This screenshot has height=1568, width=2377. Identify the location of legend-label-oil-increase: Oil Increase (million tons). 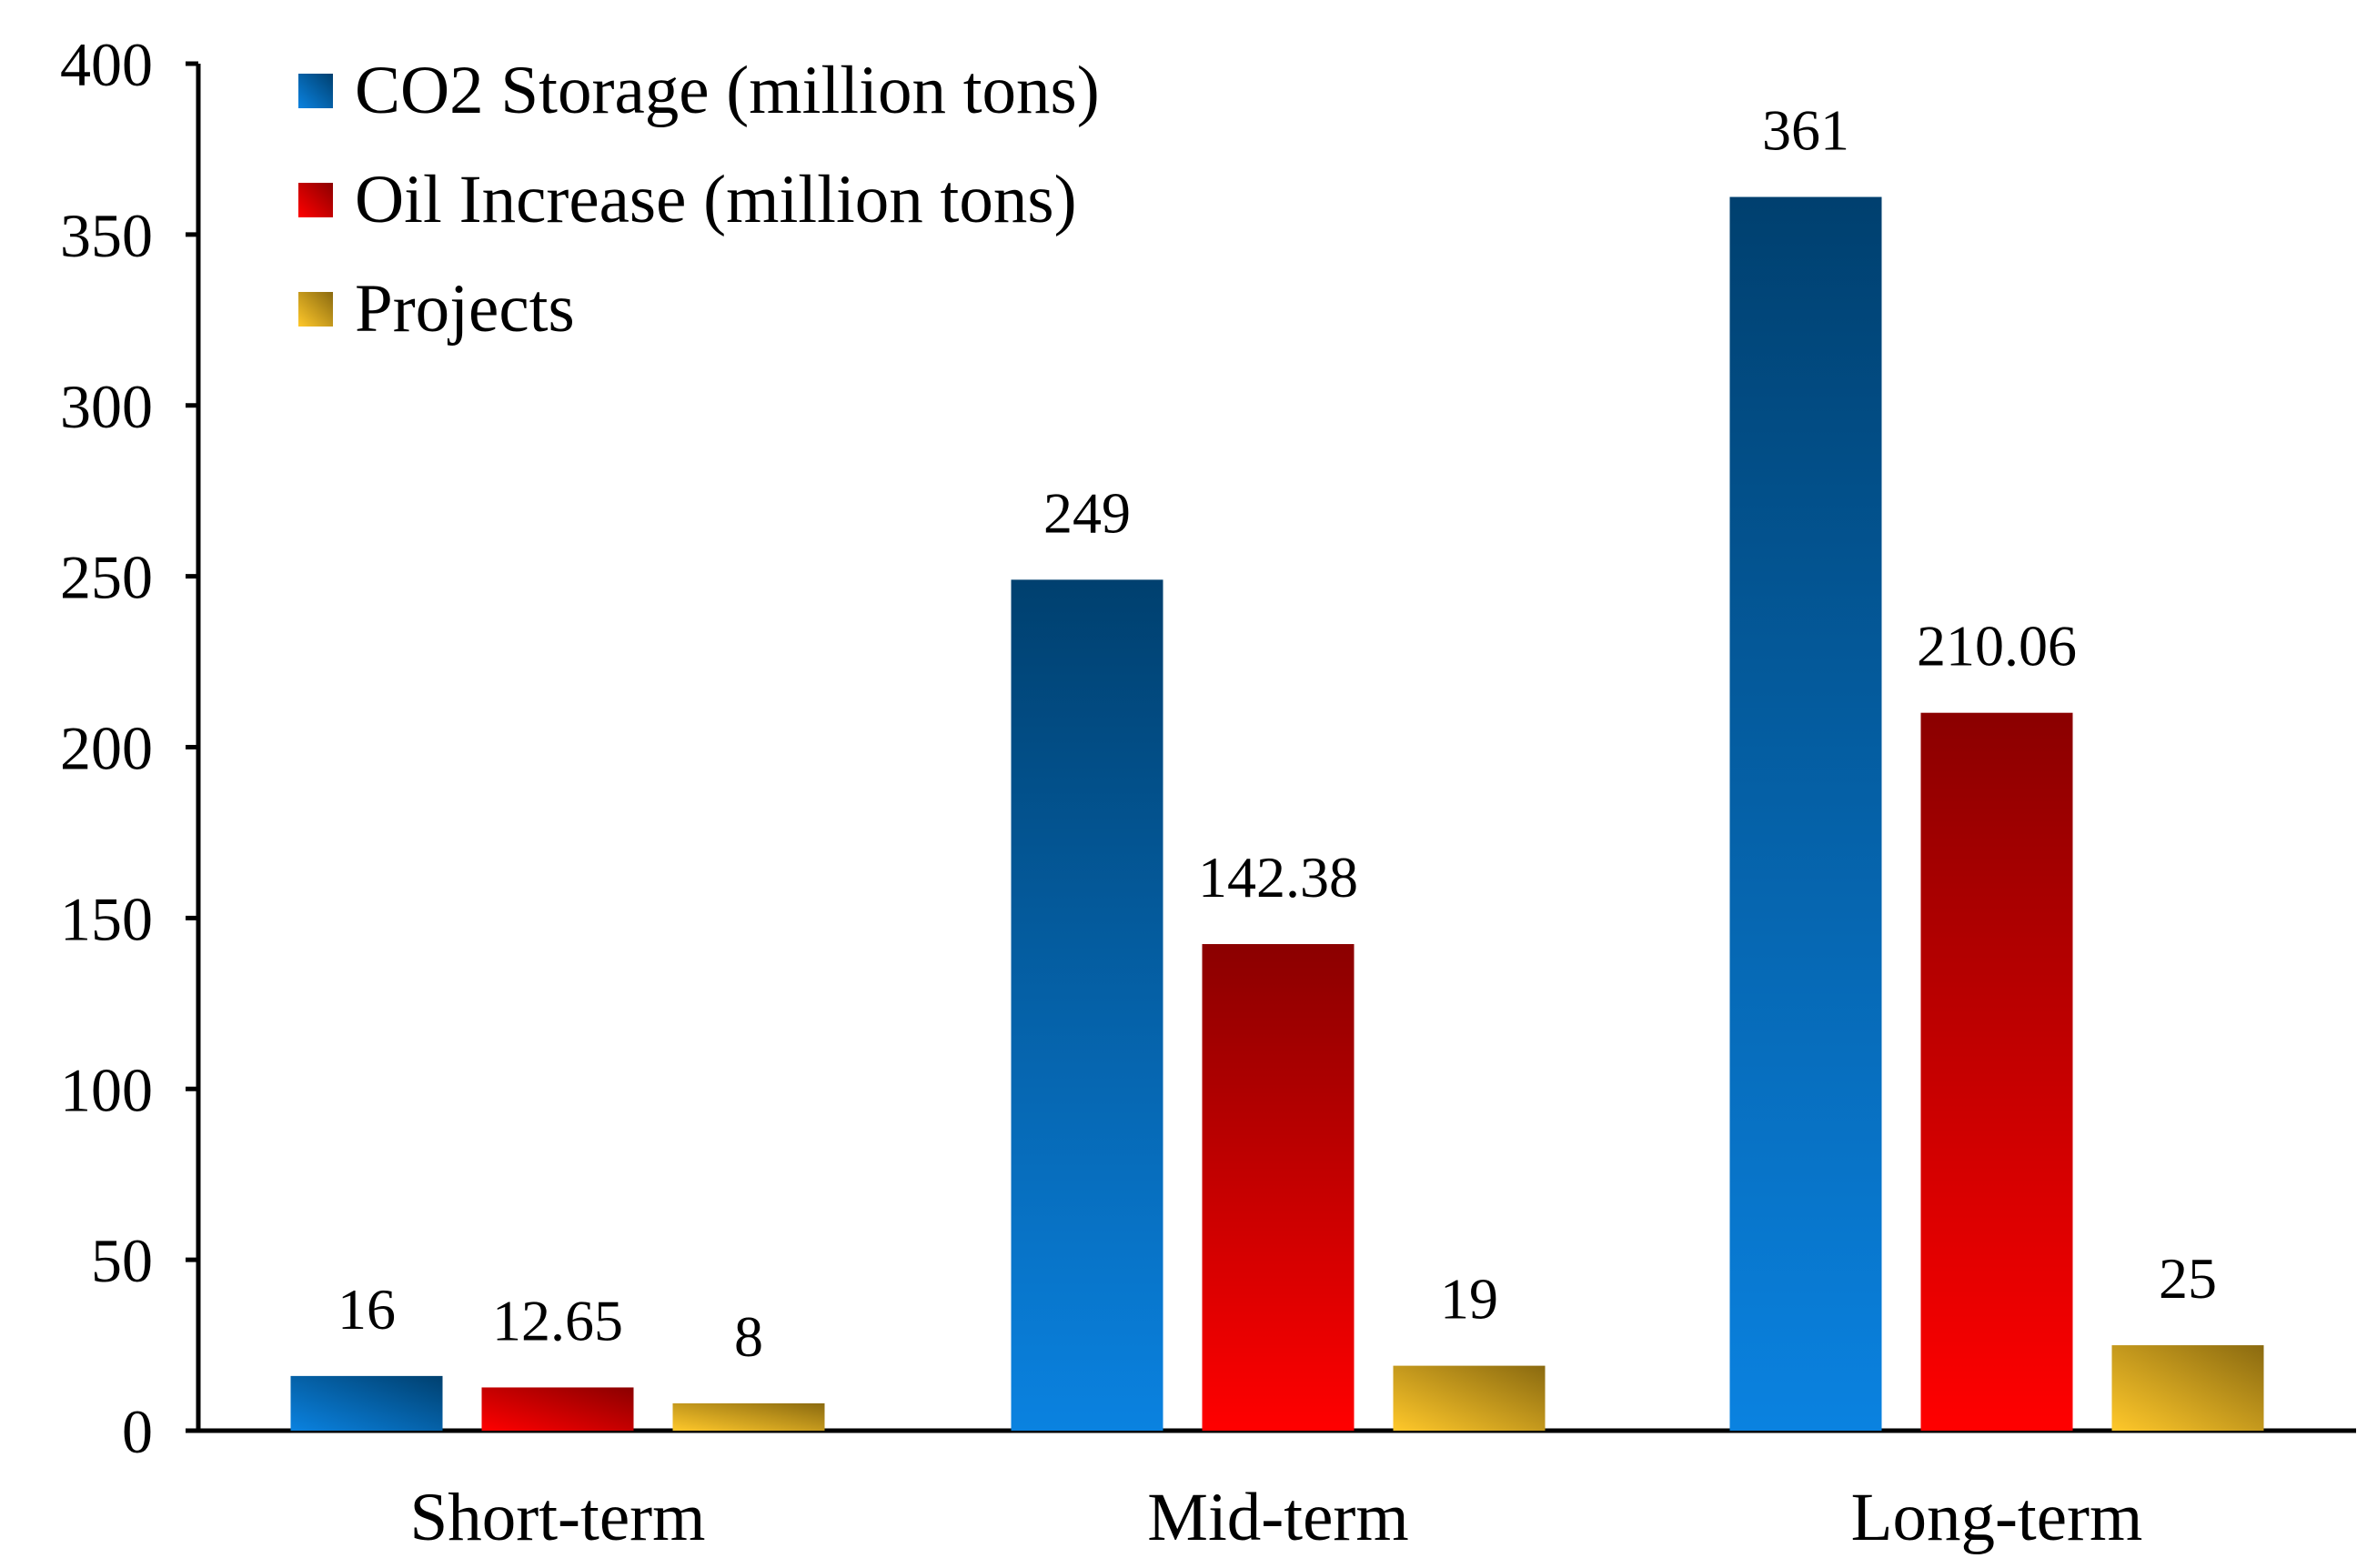
(716, 199).